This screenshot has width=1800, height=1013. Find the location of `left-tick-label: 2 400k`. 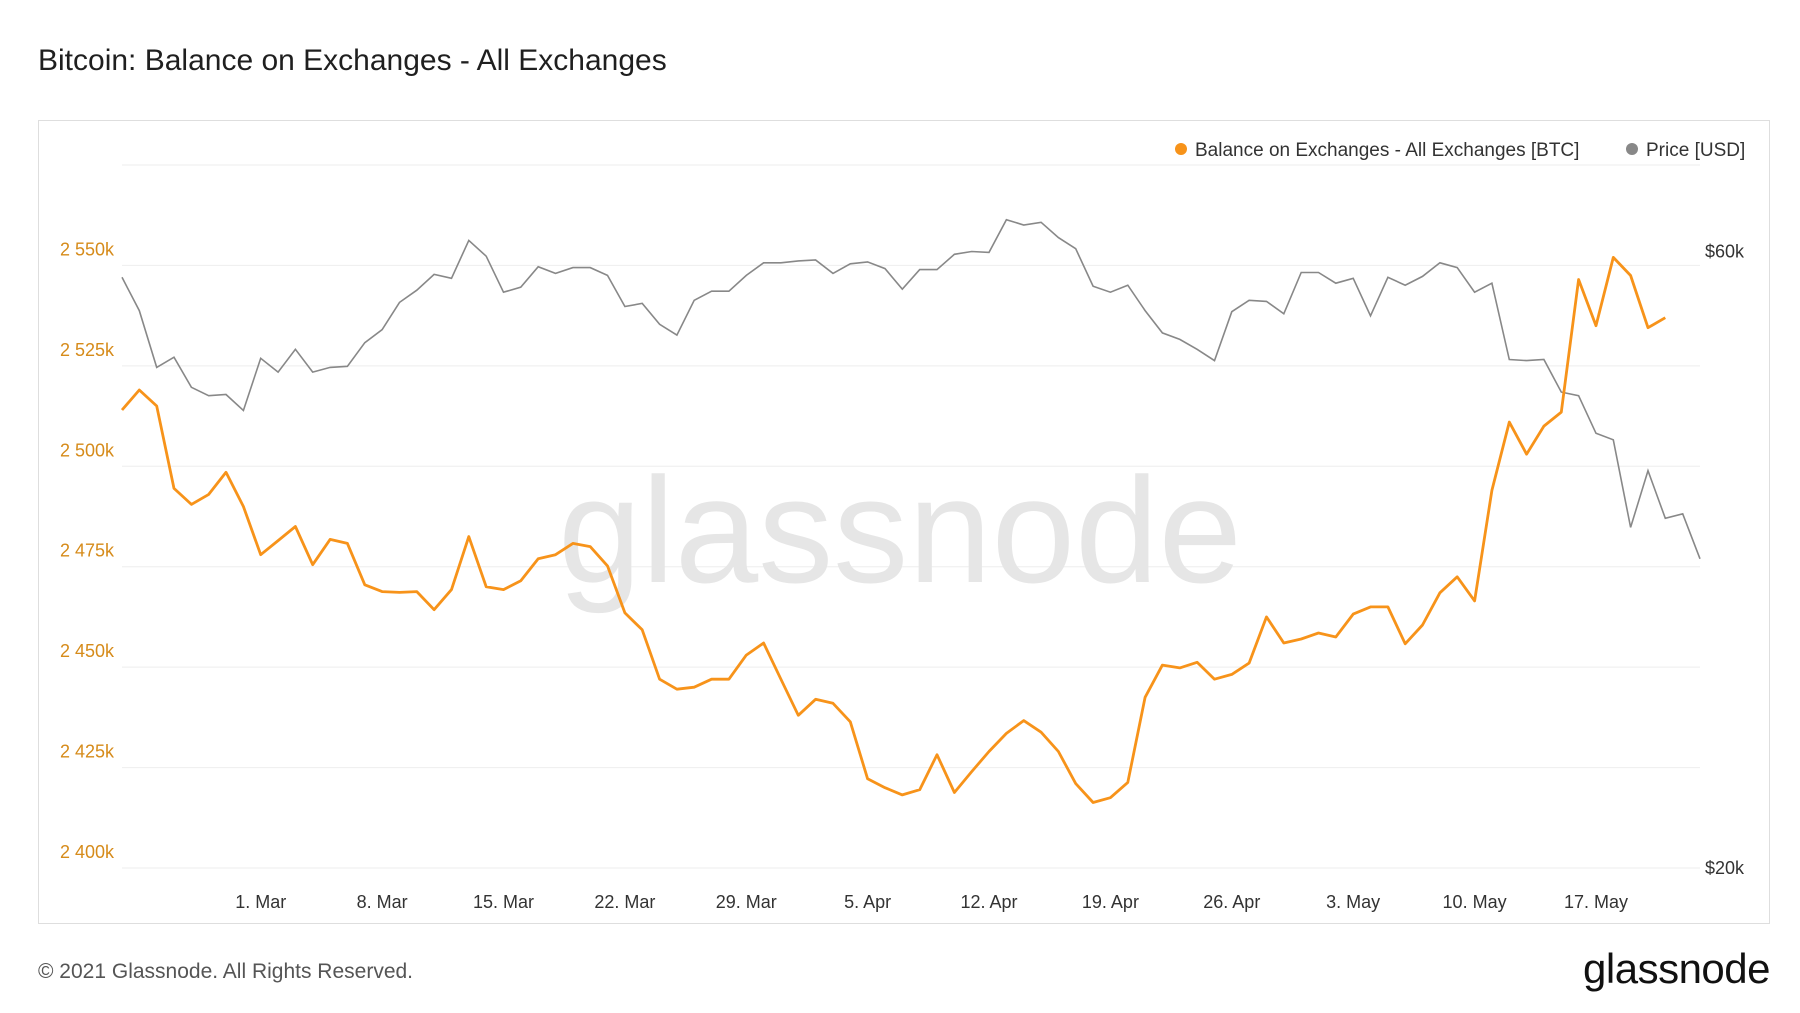

left-tick-label: 2 400k is located at coordinates (87, 852).